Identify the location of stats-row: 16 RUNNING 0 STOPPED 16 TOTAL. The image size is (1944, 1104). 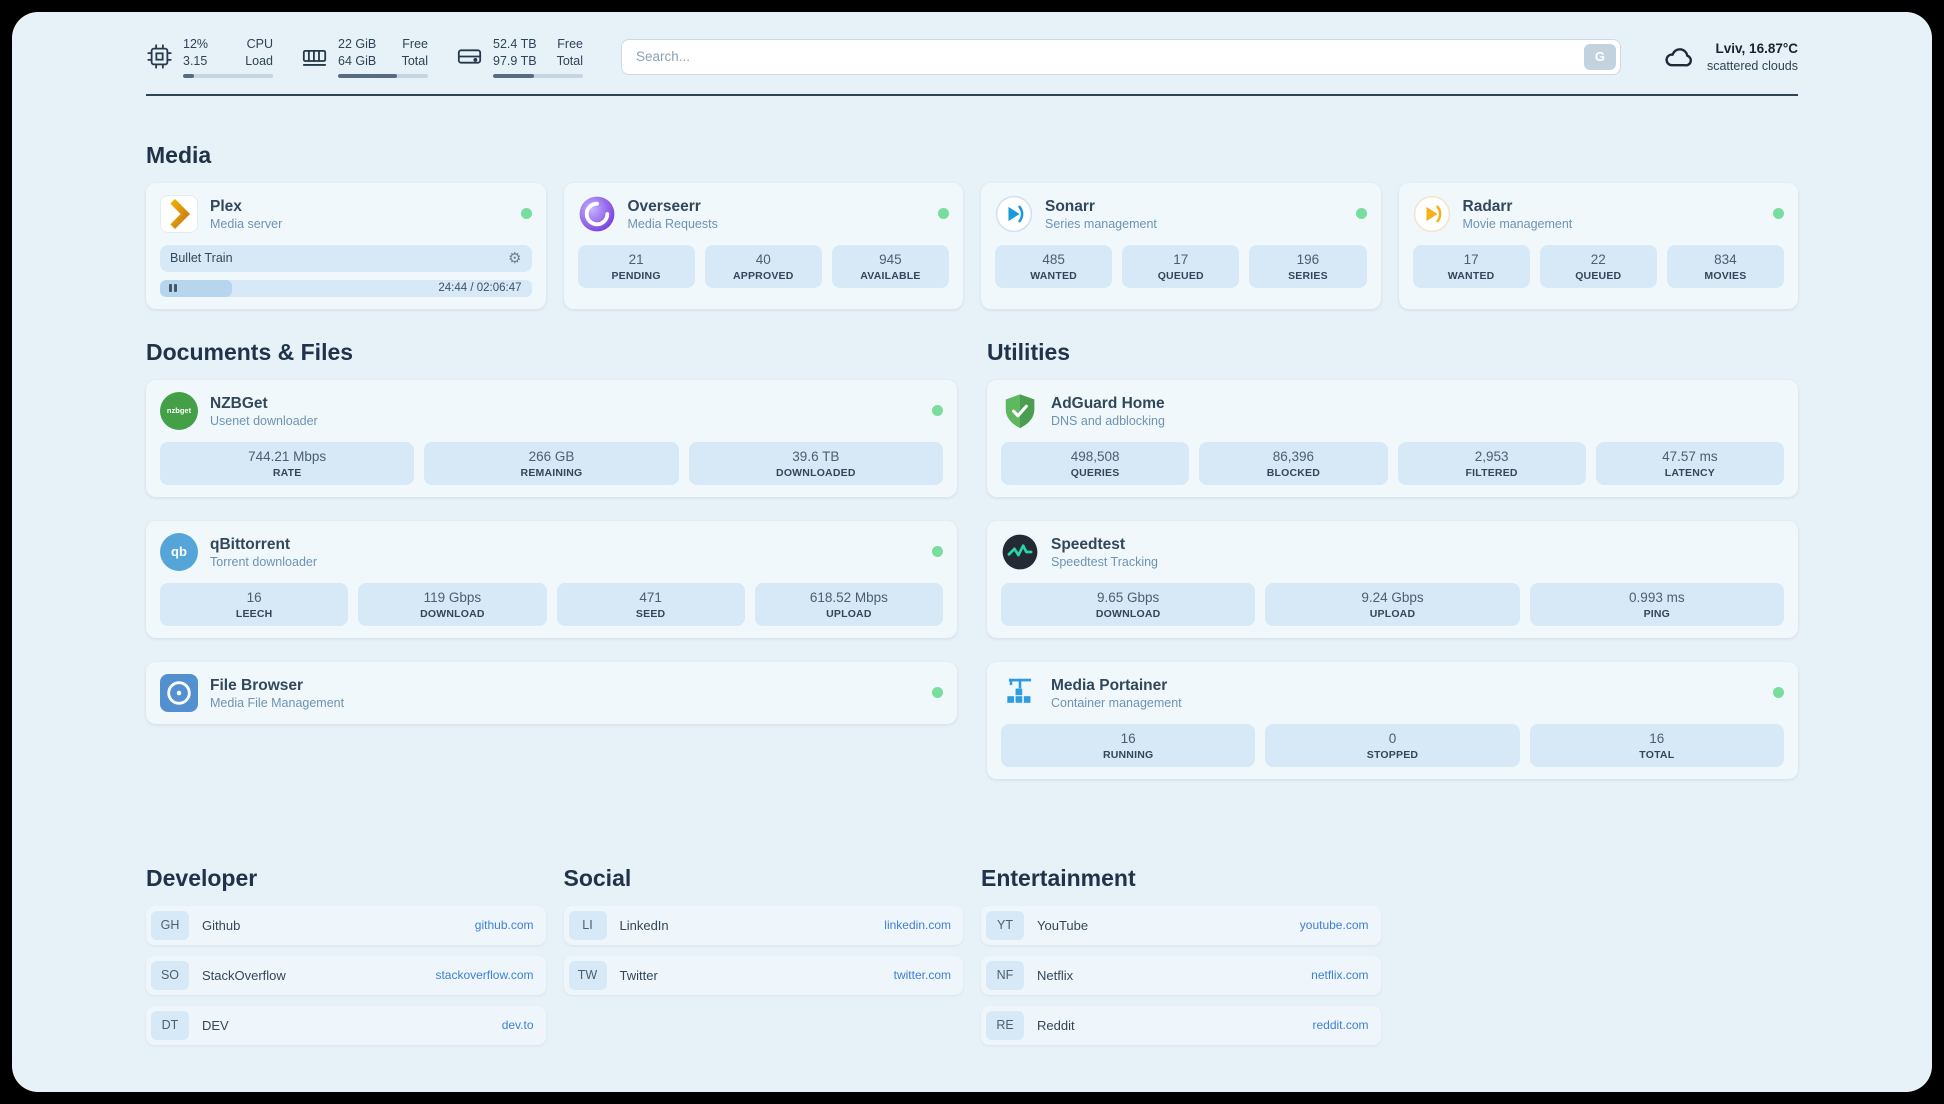
(1392, 745).